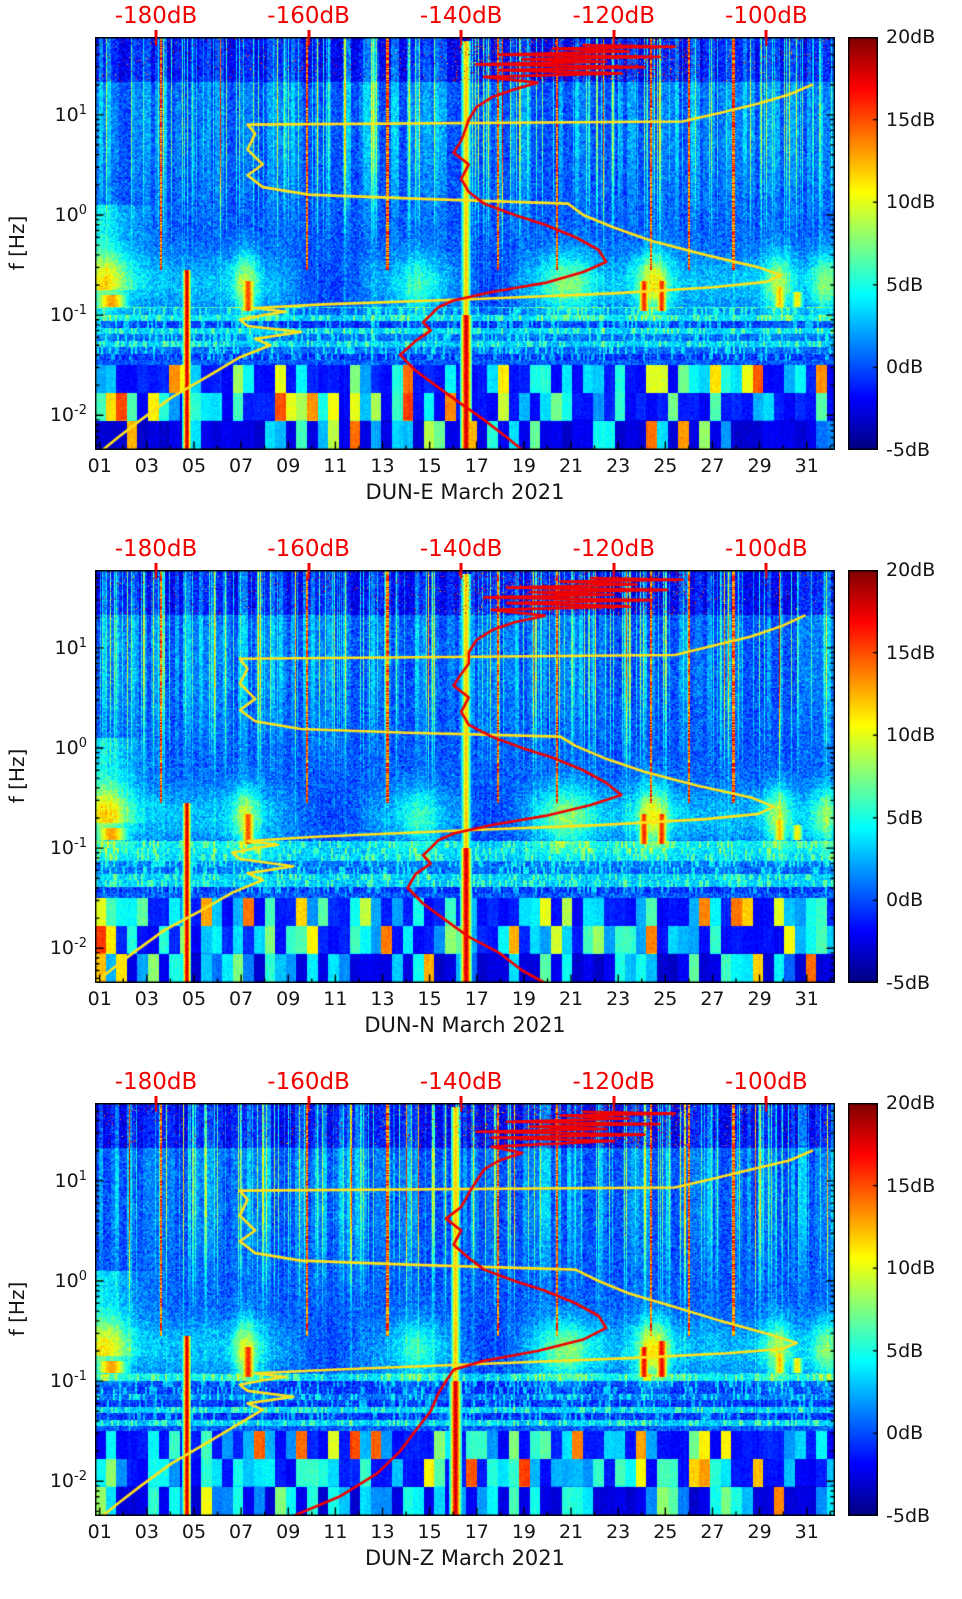 Image resolution: width=962 pixels, height=1599 pixels. I want to click on colorbar-gradient, so click(863, 1309).